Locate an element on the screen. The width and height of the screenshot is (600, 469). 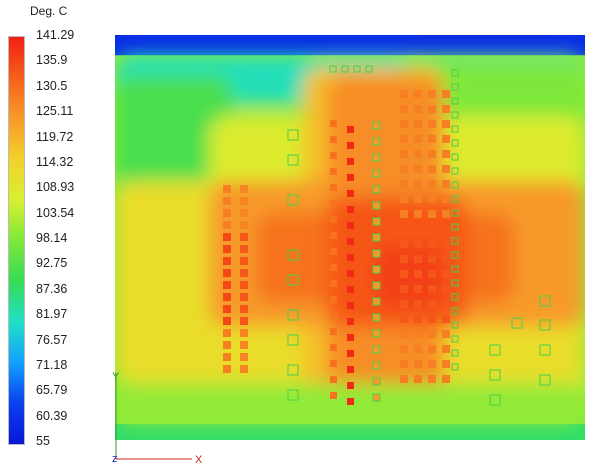
z-axis-label: z is located at coordinates (115, 459).